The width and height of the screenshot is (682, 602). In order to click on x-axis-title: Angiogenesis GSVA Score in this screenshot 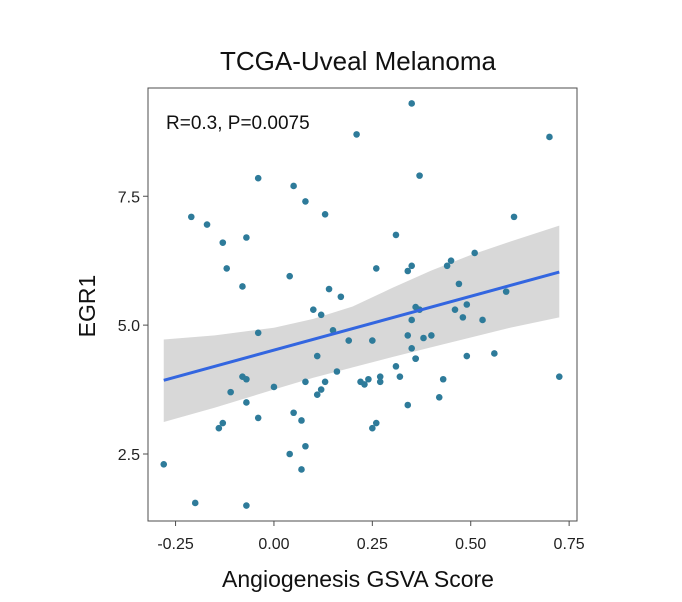, I will do `click(358, 579)`.